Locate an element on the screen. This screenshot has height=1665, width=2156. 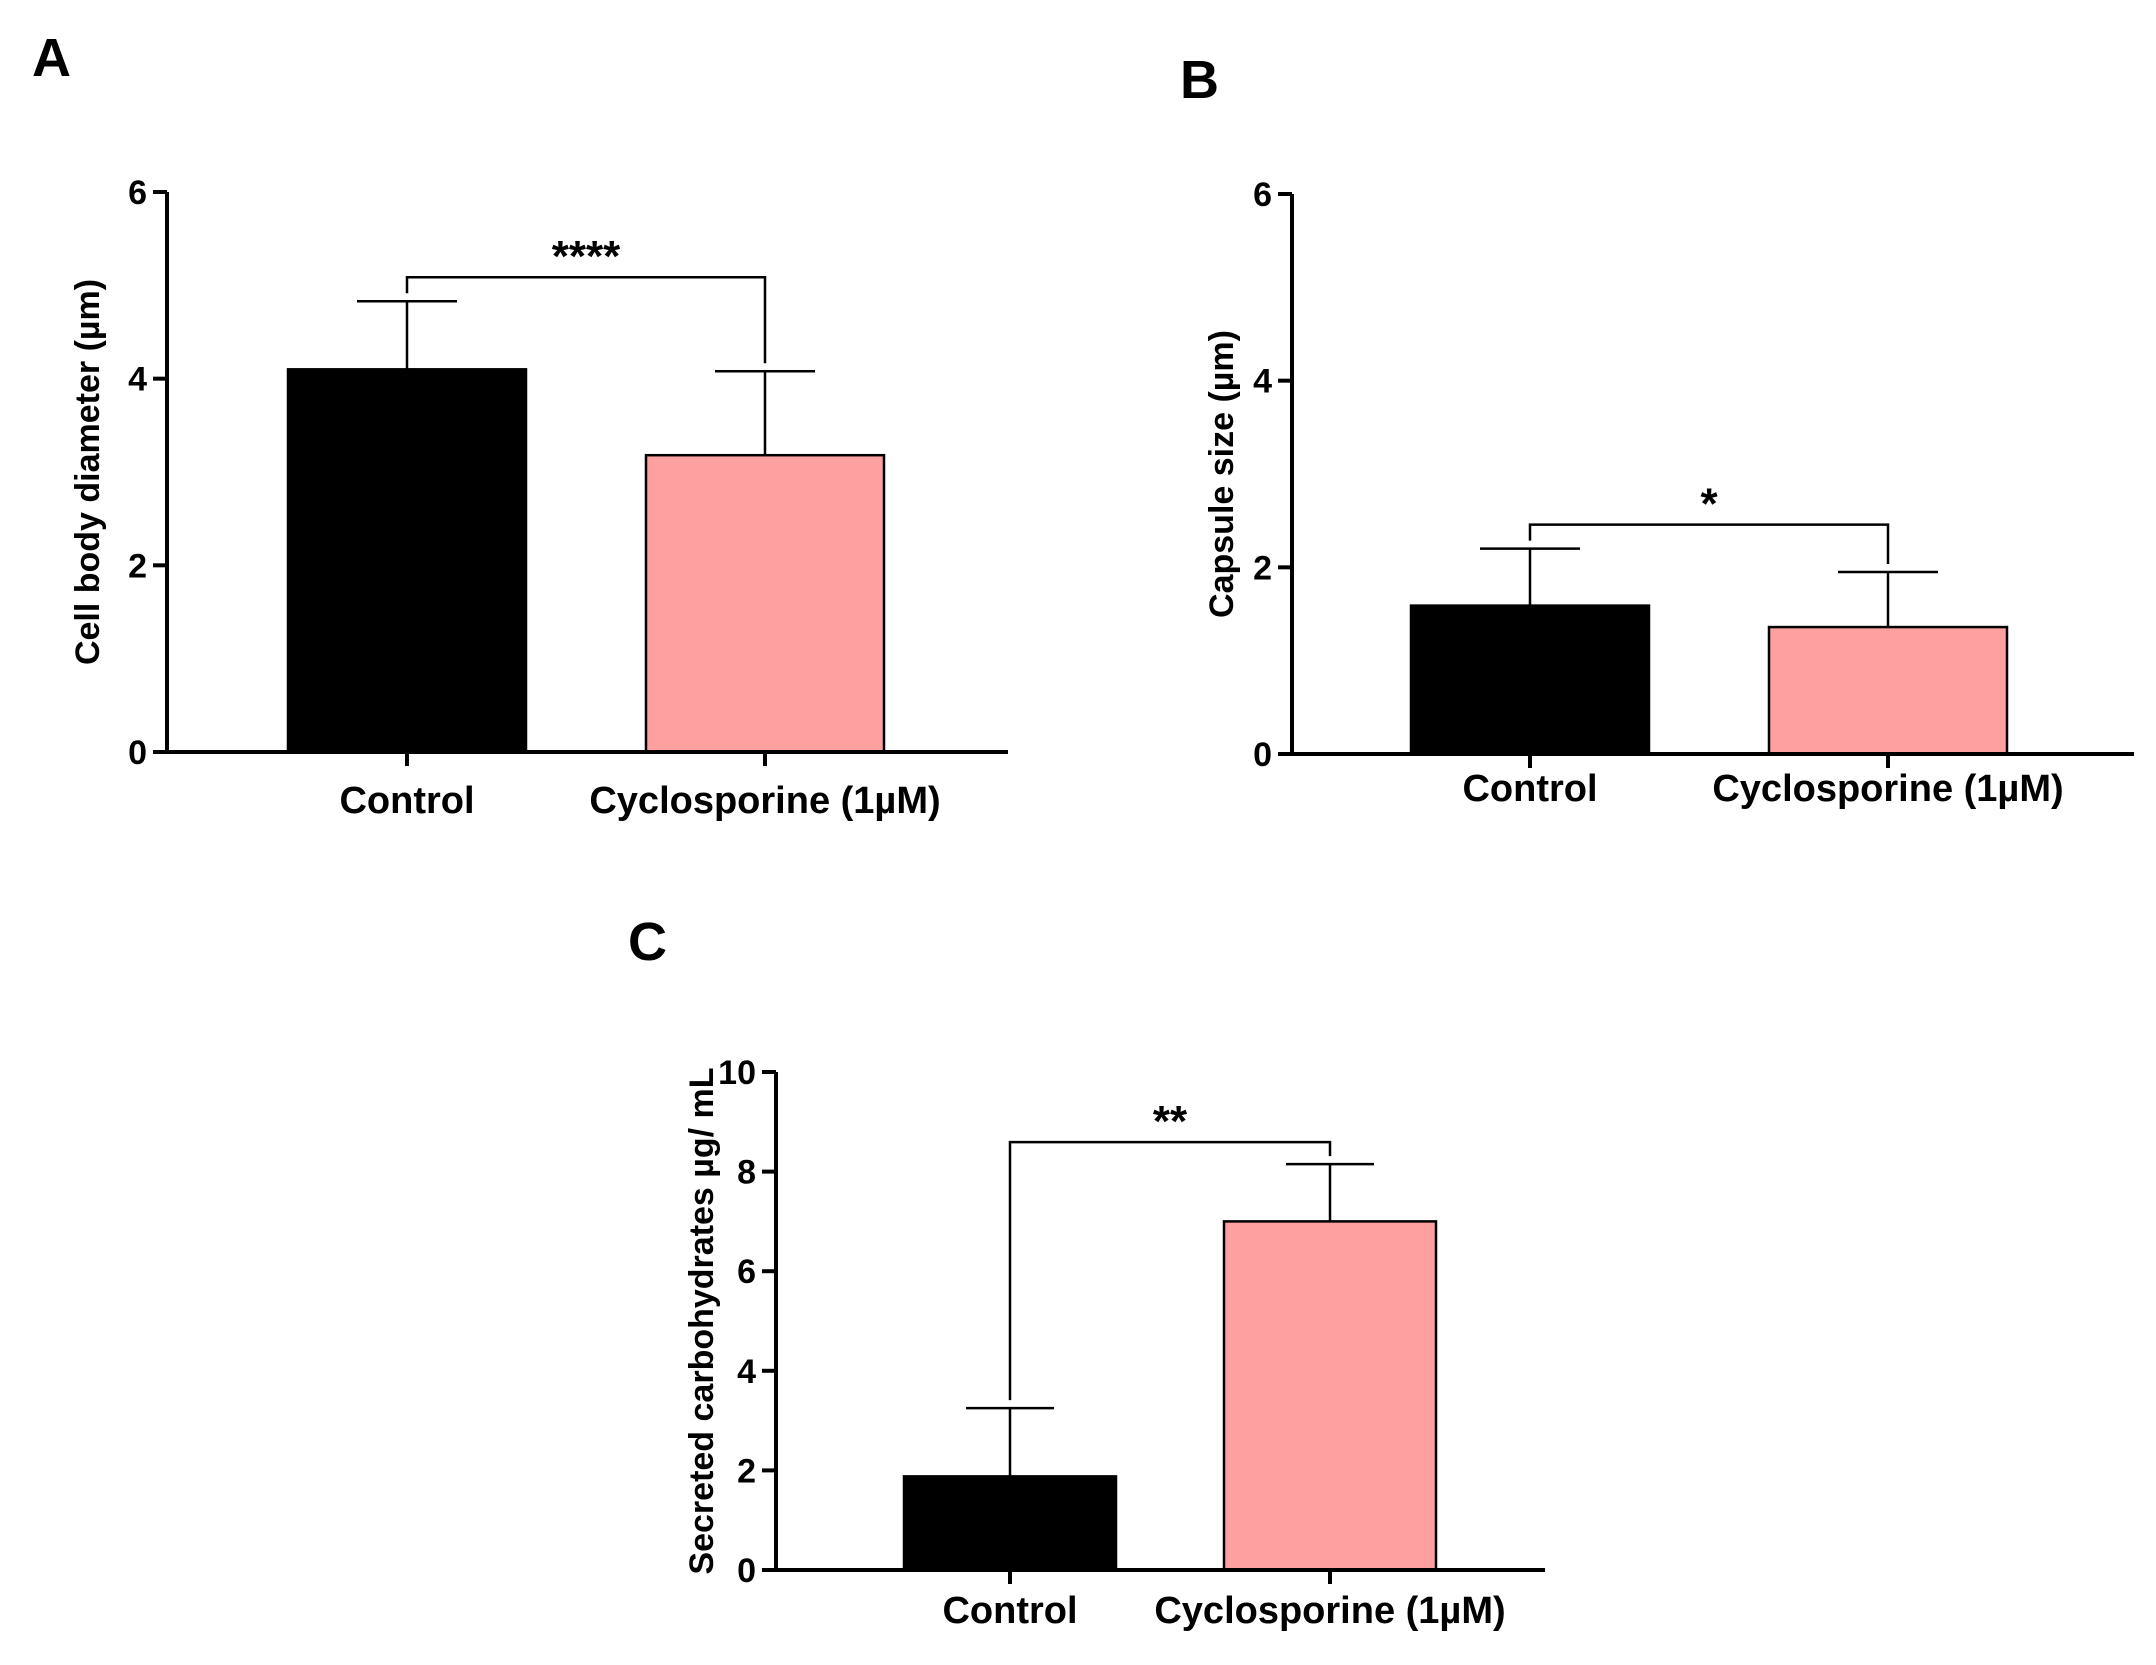
significance-label: * is located at coordinates (1709, 504).